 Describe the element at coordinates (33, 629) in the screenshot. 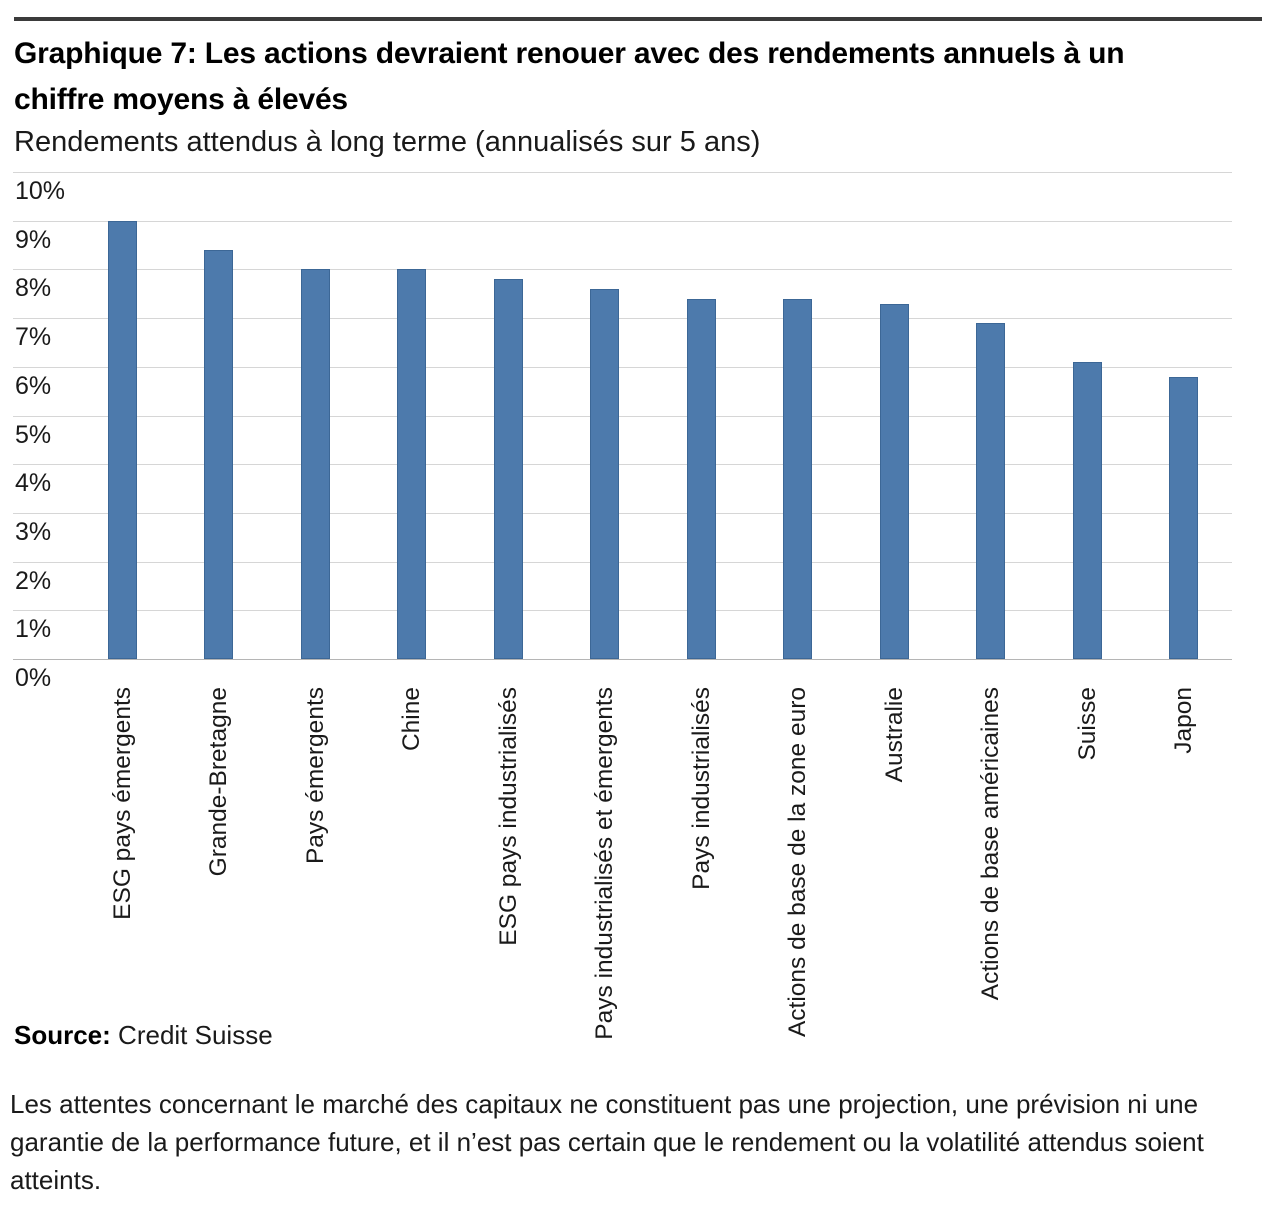

I see `y-axis-tick-label: 1%` at that location.